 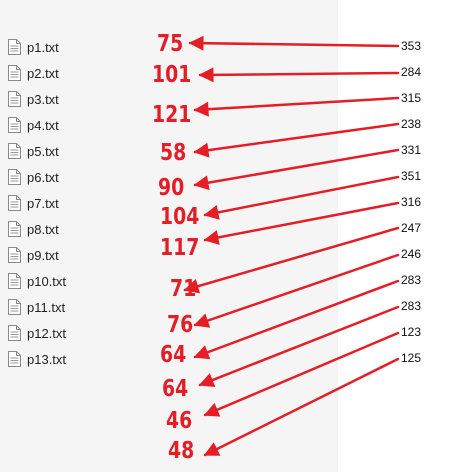 What do you see at coordinates (171, 188) in the screenshot?
I see `big-number: 90` at bounding box center [171, 188].